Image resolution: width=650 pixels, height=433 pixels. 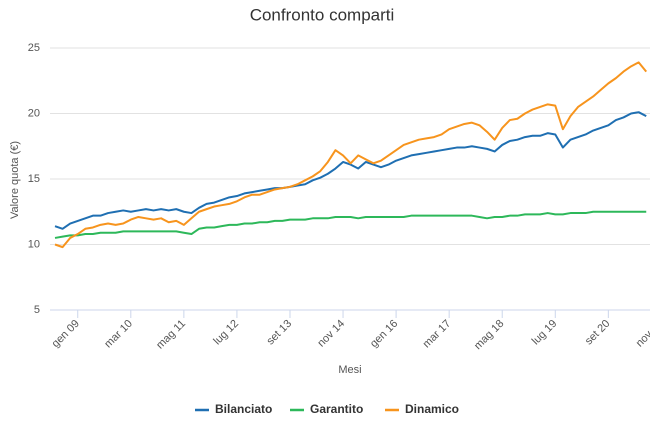 I want to click on y-tick-label: 20, so click(x=34, y=113).